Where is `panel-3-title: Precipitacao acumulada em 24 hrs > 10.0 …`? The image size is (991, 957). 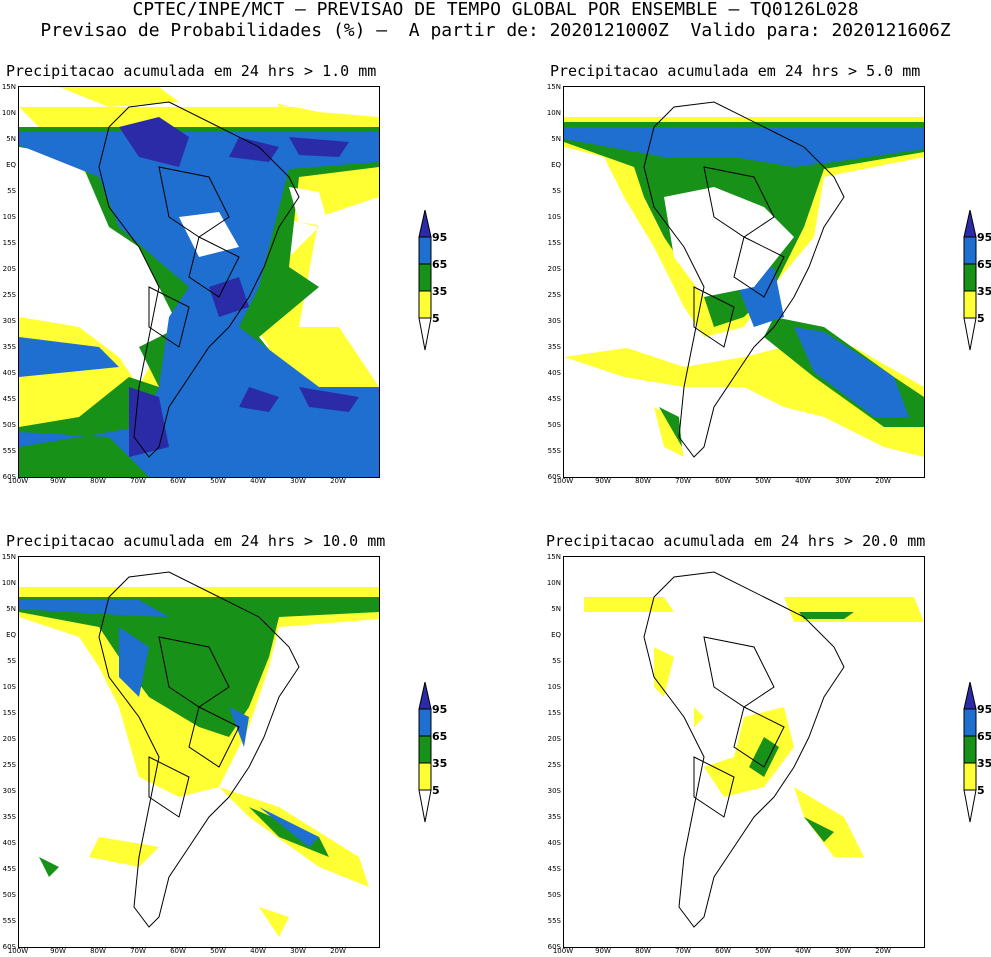 panel-3-title: Precipitacao acumulada em 24 hrs > 10.0 … is located at coordinates (196, 541).